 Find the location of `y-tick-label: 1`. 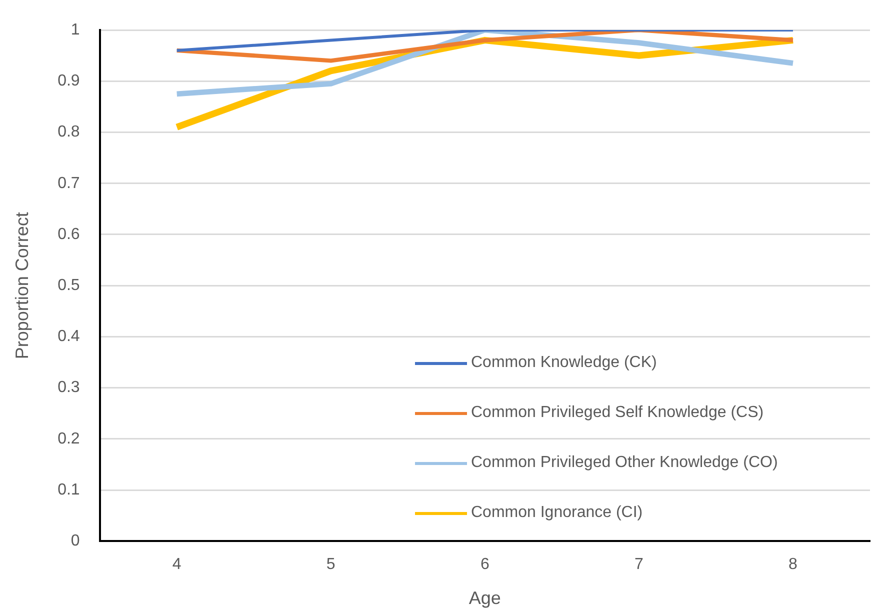

y-tick-label: 1 is located at coordinates (75, 29).